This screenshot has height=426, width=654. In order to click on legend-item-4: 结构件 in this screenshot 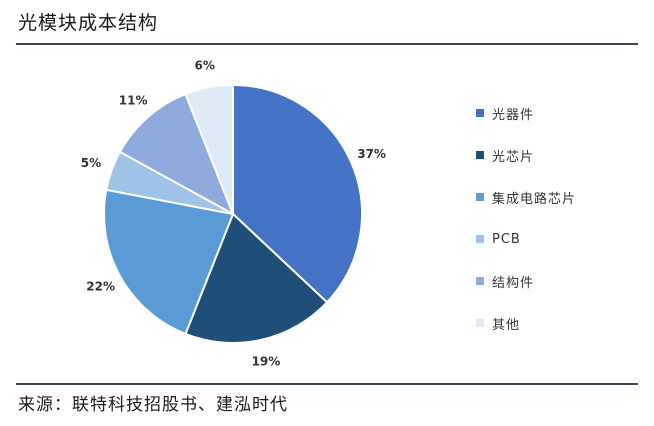, I will do `click(526, 281)`.